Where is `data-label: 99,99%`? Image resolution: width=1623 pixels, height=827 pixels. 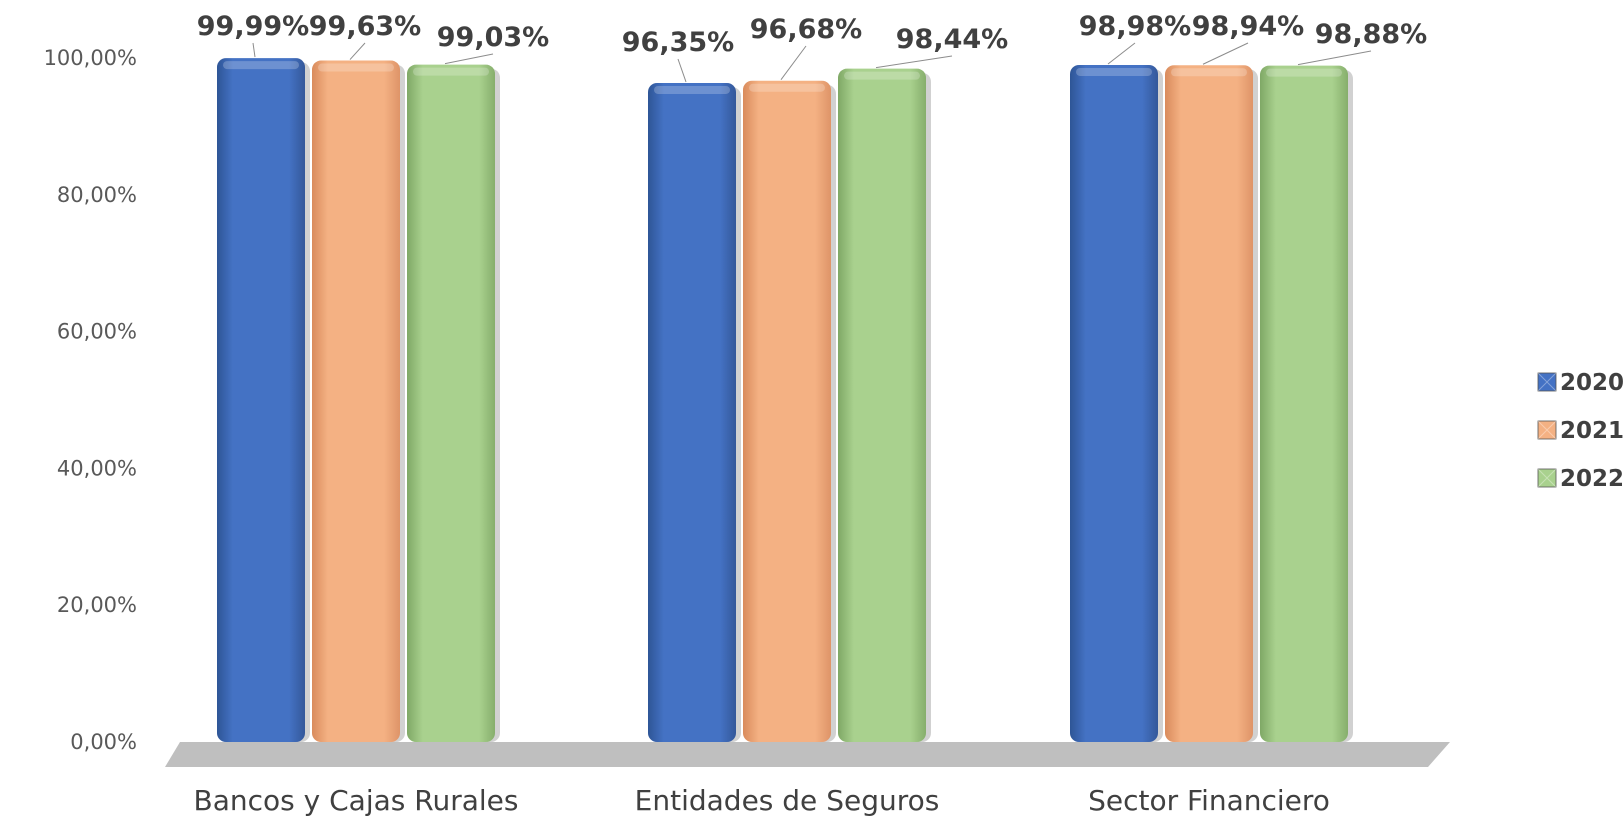 data-label: 99,99% is located at coordinates (253, 26).